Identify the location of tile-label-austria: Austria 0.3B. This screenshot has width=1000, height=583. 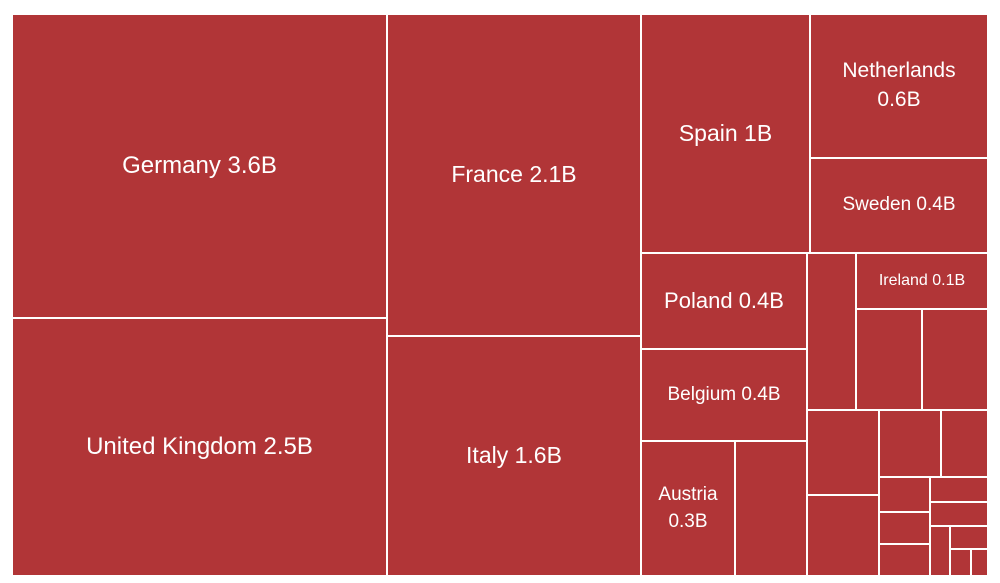
(687, 508).